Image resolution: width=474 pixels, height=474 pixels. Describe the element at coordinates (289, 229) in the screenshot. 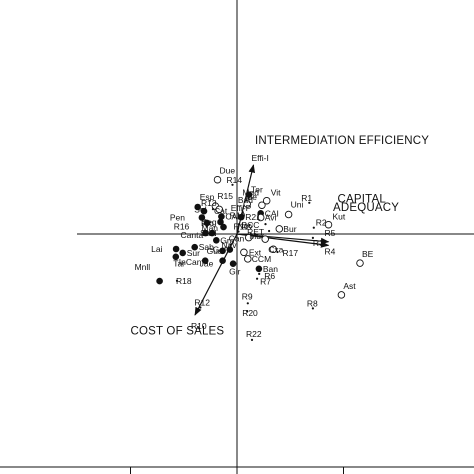

I see `label-bur: Bur` at that location.